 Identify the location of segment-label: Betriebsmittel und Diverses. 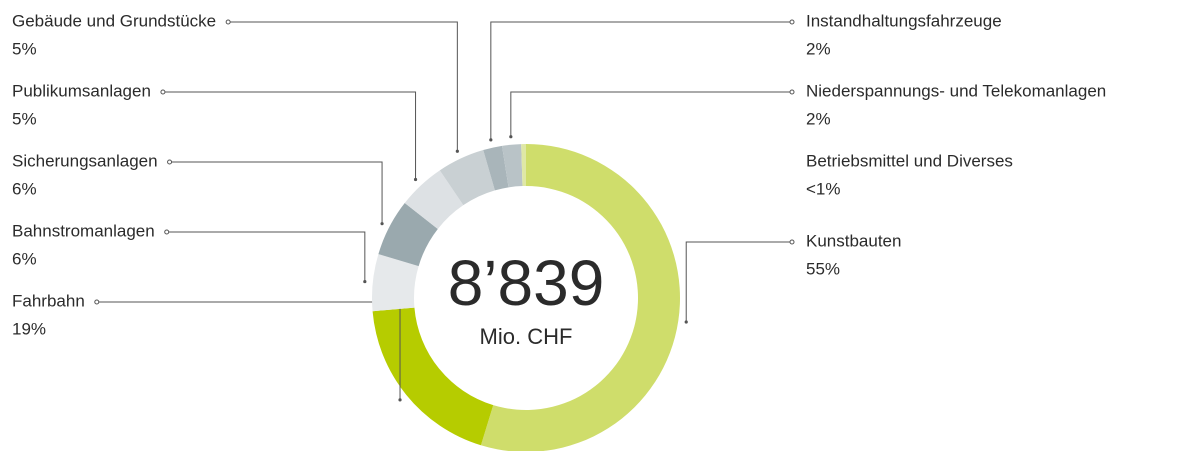
(909, 160).